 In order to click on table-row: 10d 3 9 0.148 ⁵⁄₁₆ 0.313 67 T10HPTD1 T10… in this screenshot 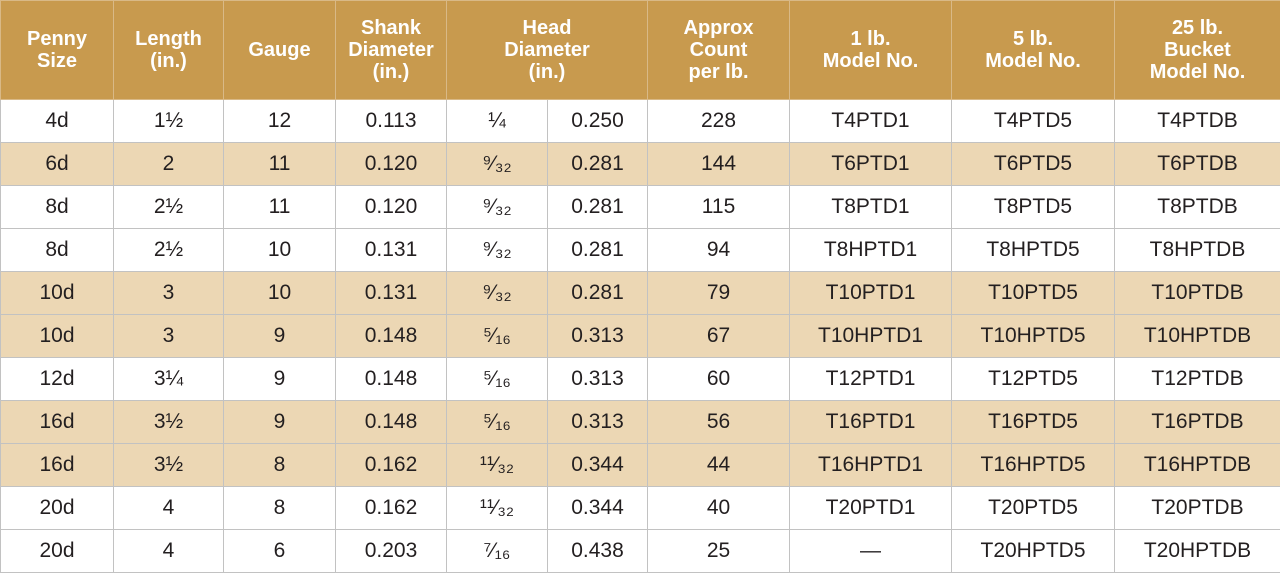, I will do `click(640, 336)`.